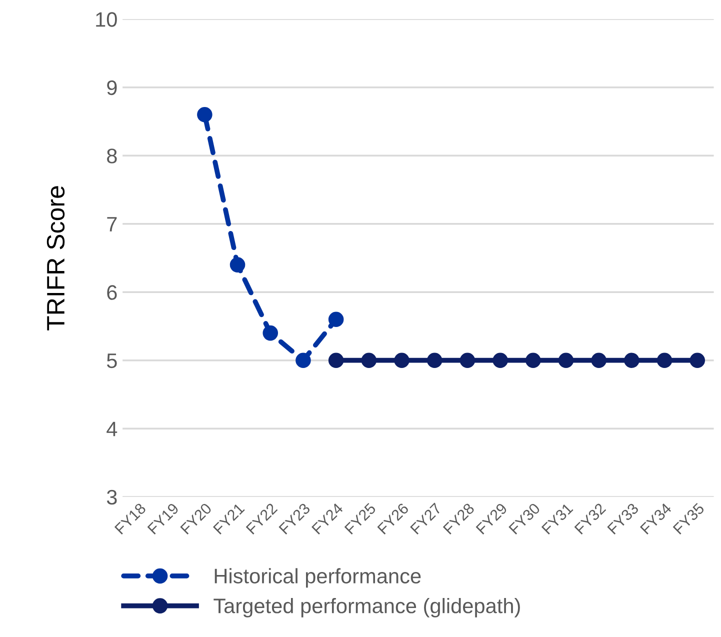 The width and height of the screenshot is (721, 637). Describe the element at coordinates (111, 497) in the screenshot. I see `y-tick-label: 3` at that location.